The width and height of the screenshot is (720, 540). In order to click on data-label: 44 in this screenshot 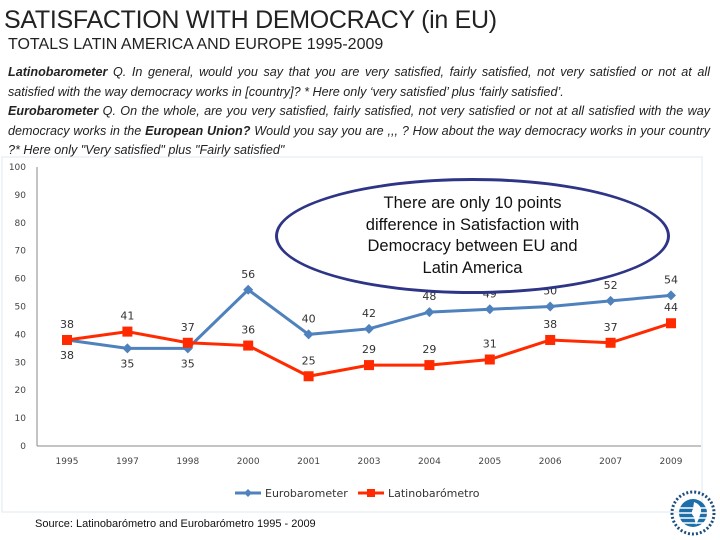, I will do `click(671, 307)`.